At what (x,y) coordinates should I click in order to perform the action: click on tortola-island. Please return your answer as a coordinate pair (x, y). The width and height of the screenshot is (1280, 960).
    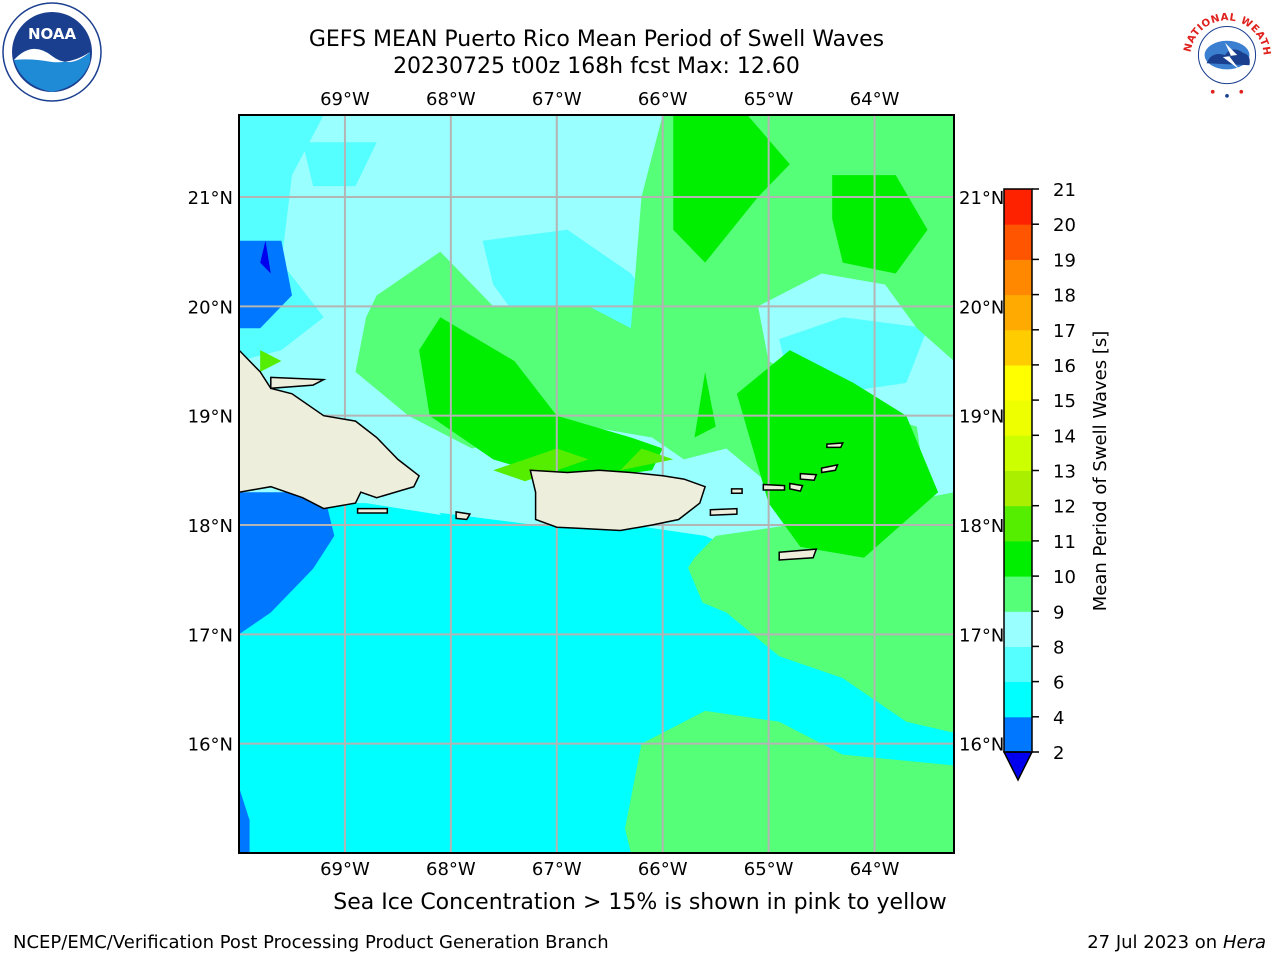
    Looking at the image, I should click on (808, 476).